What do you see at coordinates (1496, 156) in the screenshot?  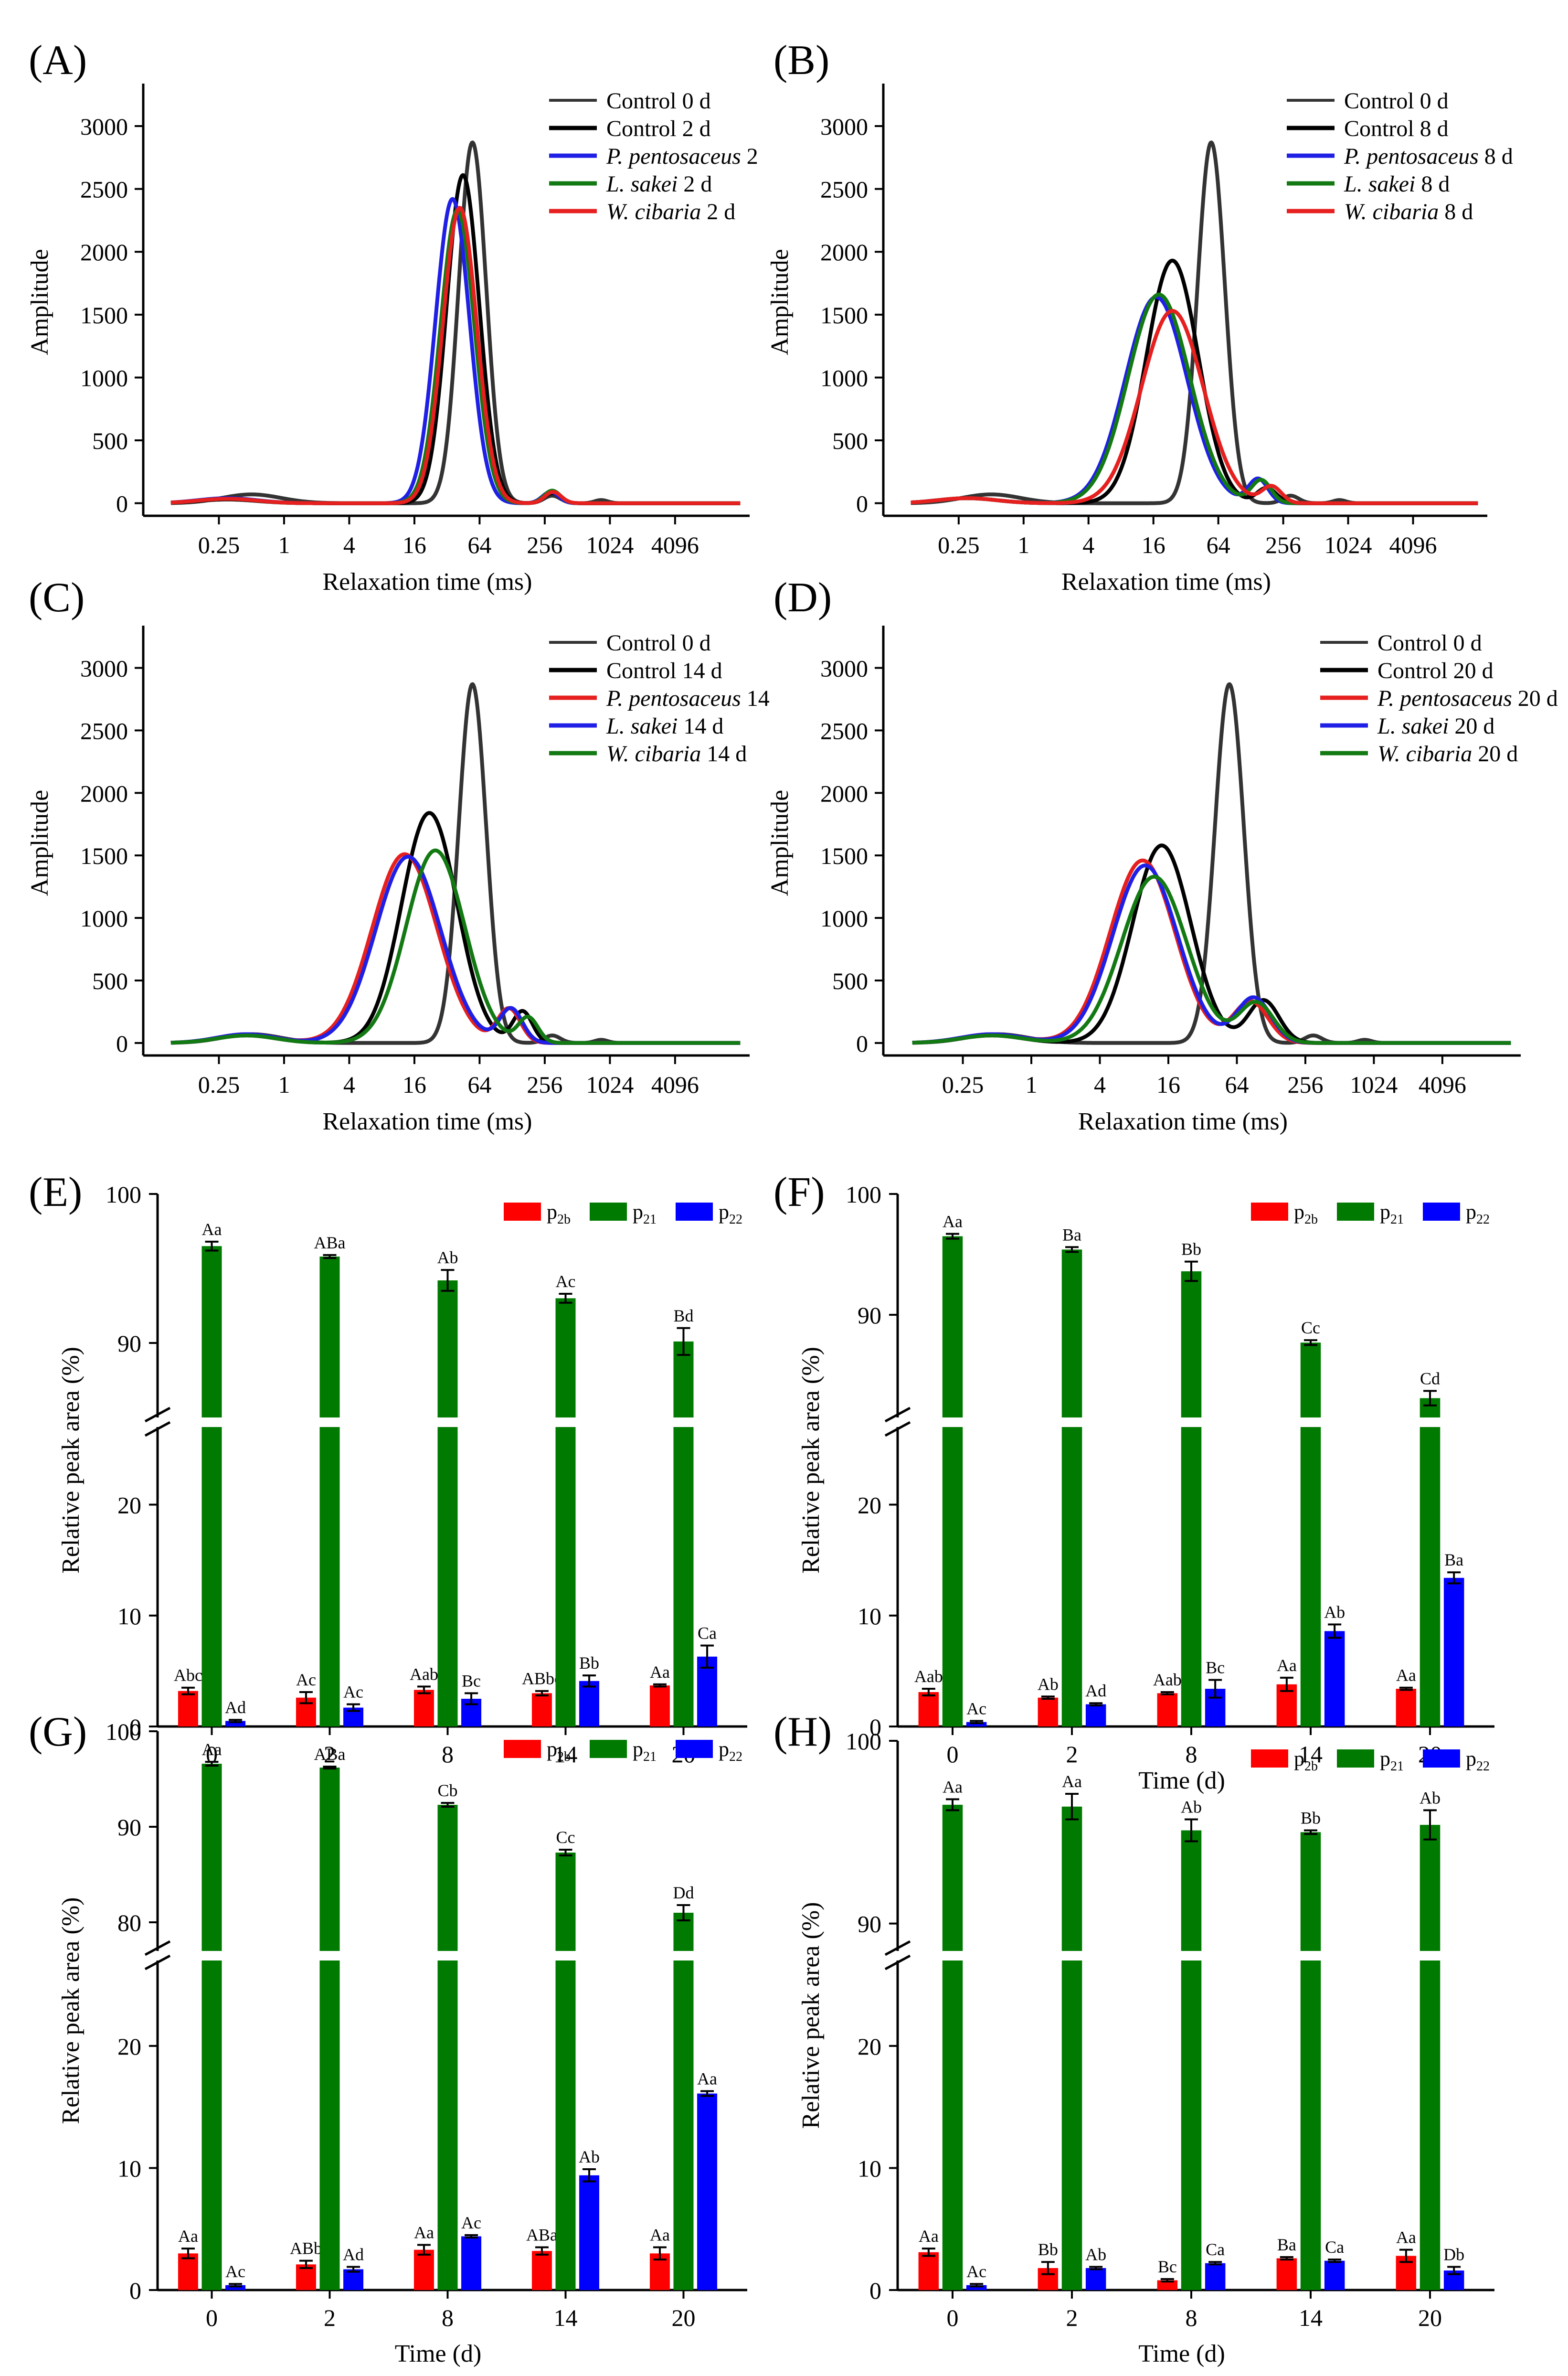 I see `legend-rest: 8 d` at bounding box center [1496, 156].